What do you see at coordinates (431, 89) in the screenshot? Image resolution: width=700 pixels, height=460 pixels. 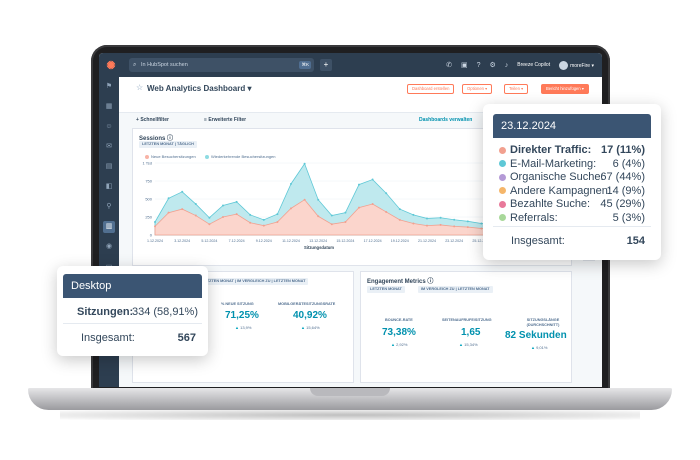 I see `create-dashboard-button: Dashboard erstellen` at bounding box center [431, 89].